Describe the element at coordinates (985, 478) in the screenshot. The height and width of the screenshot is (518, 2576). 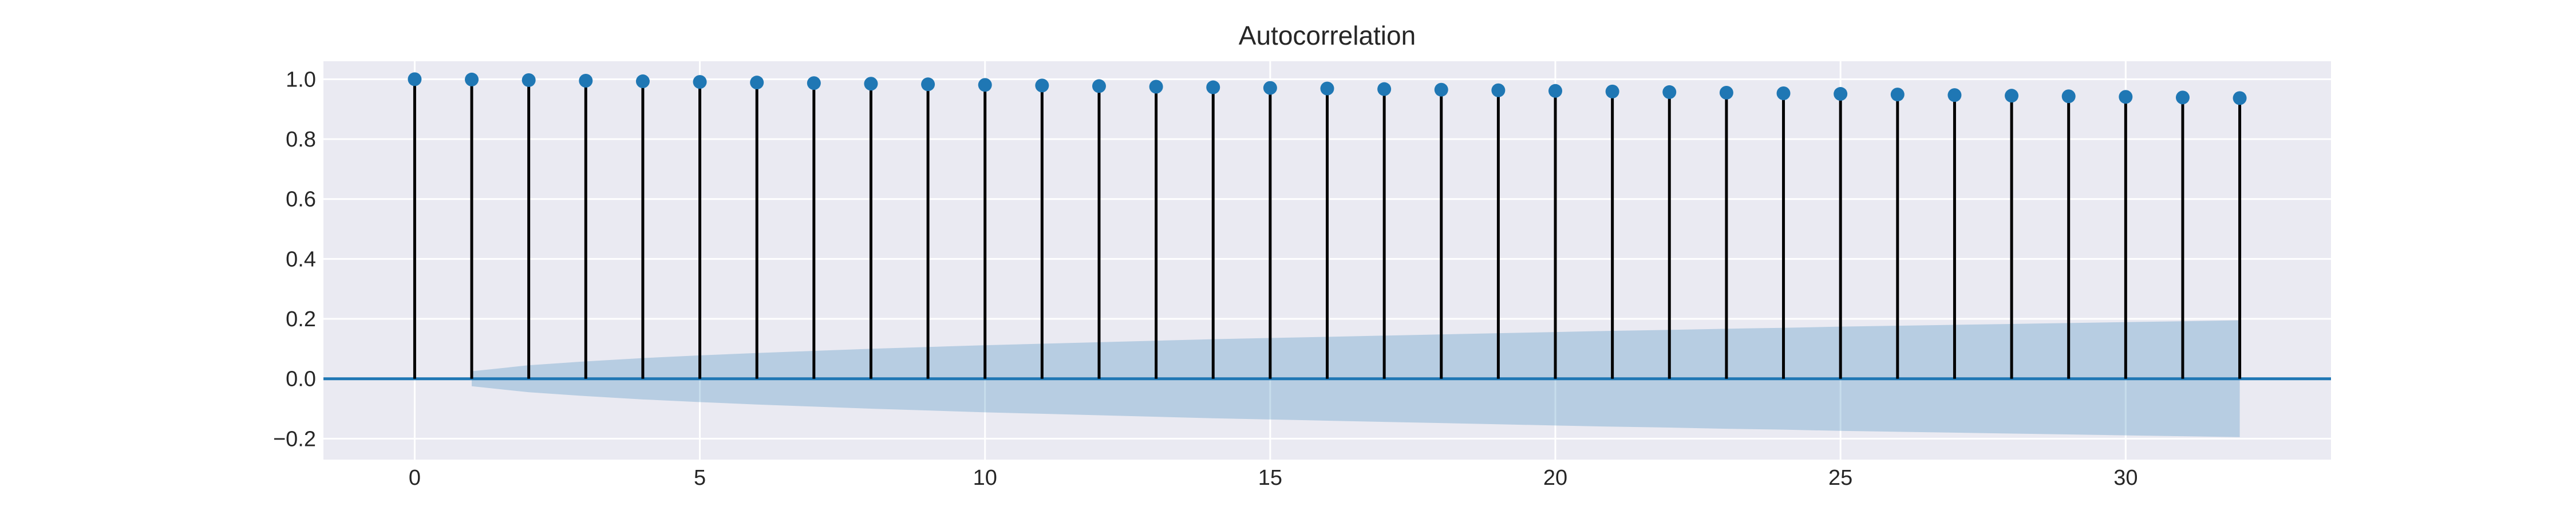
I see `x-tick-label: 10` at that location.